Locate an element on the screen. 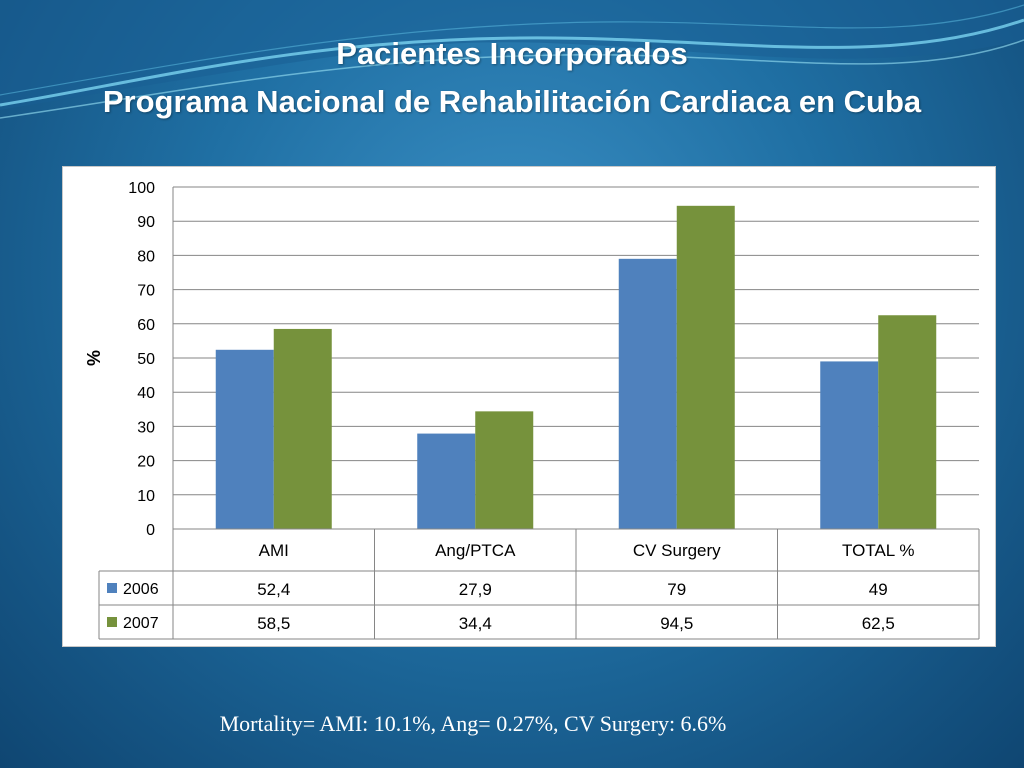  y-tick-label: 30 is located at coordinates (146, 427).